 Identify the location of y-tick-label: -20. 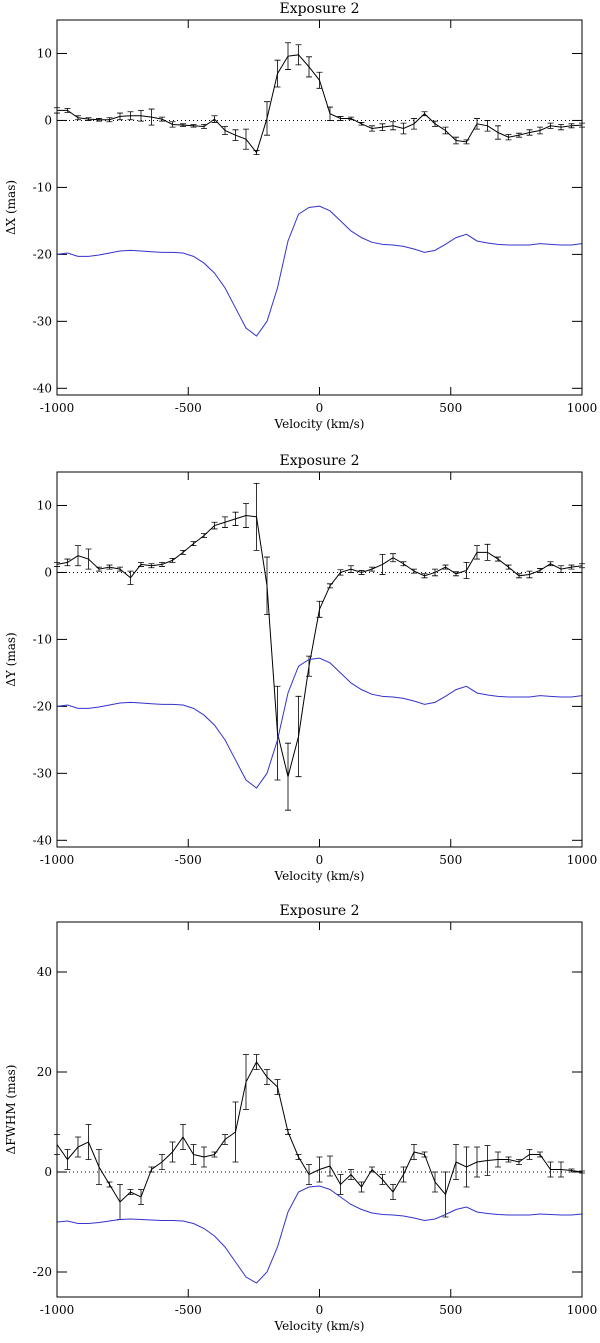
(42, 254).